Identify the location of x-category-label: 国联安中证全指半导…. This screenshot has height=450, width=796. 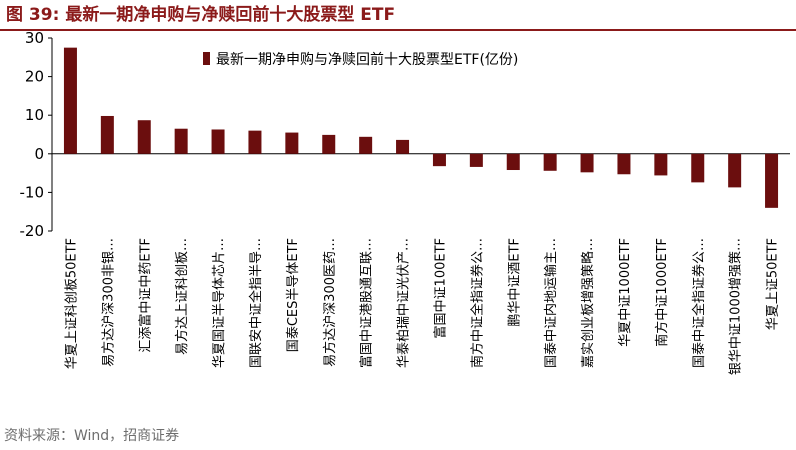
(256, 303).